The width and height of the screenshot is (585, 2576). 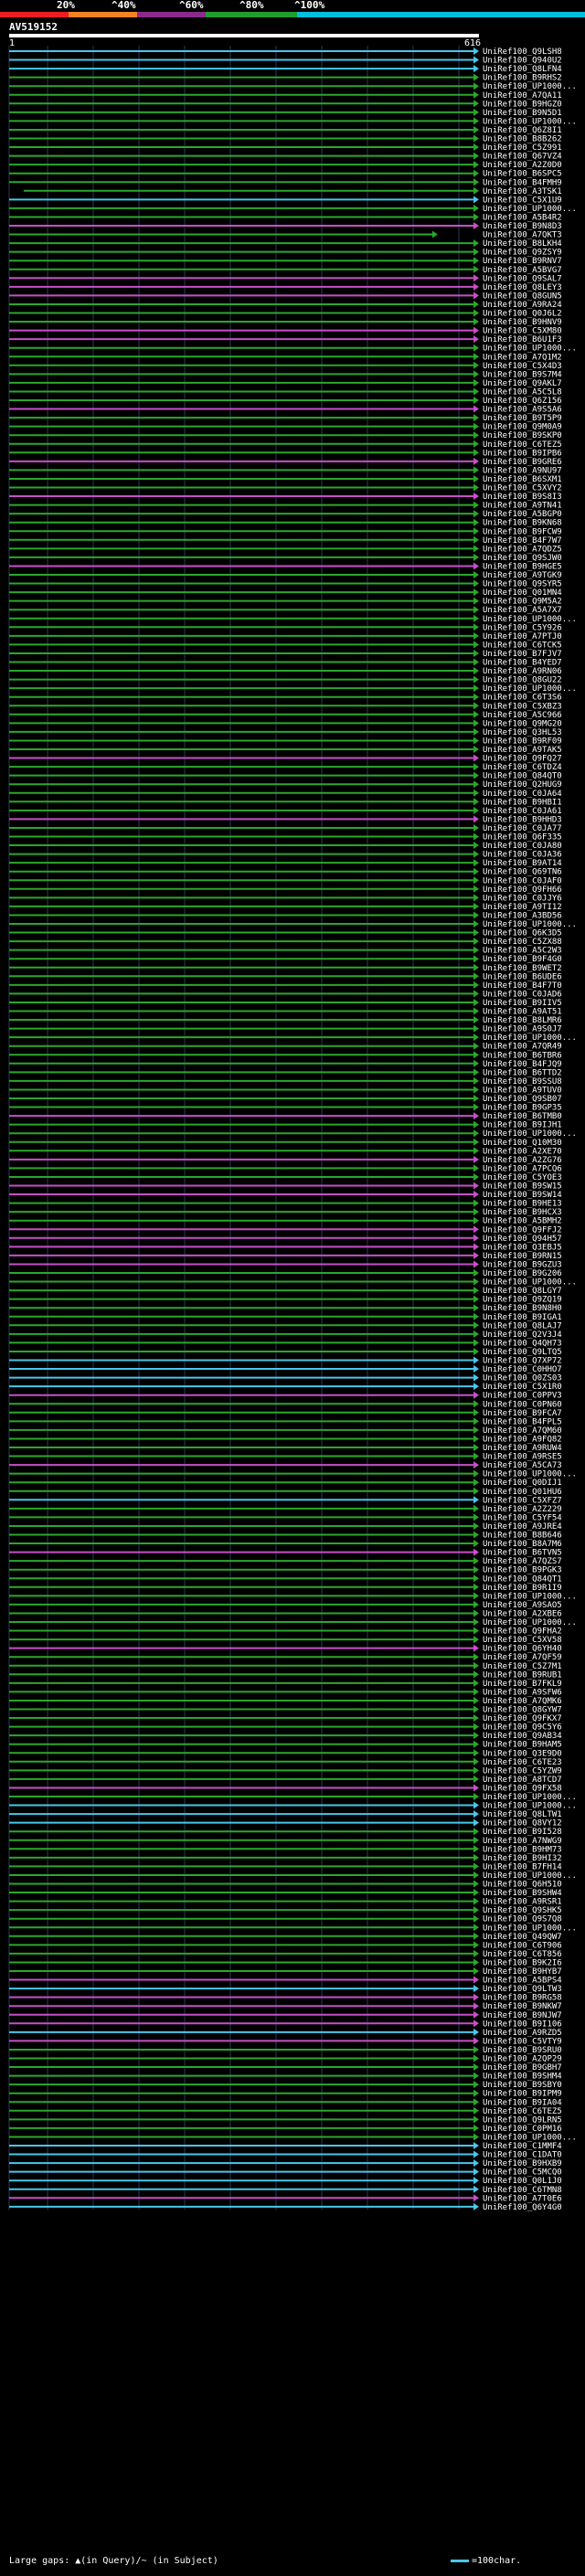 What do you see at coordinates (522, 52) in the screenshot?
I see `hit-label: UniRef100_Q9LSH8` at bounding box center [522, 52].